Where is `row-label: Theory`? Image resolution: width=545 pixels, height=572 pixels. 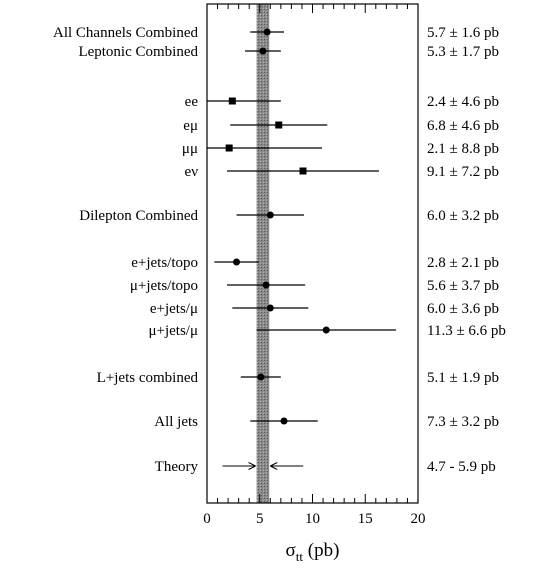
row-label: Theory is located at coordinates (177, 467).